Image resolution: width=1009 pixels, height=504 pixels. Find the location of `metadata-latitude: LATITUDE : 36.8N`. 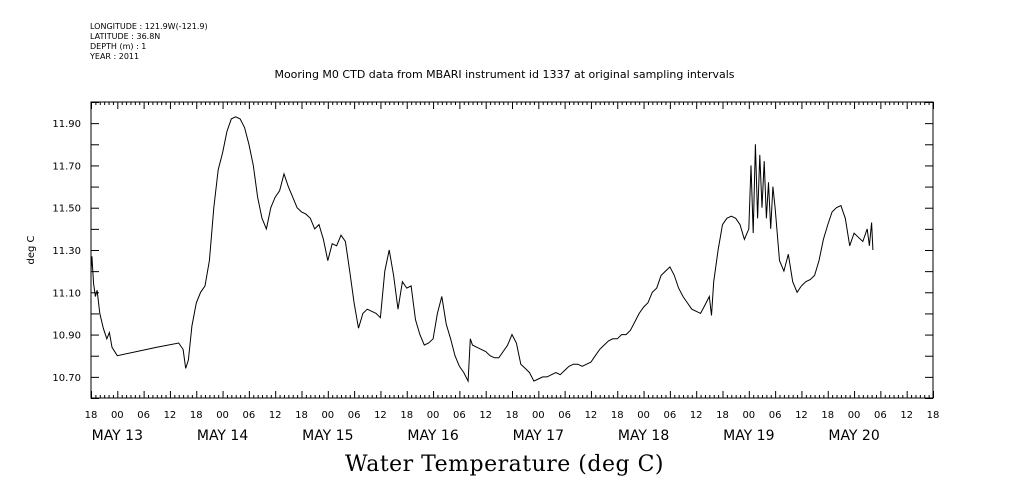

metadata-latitude: LATITUDE : 36.8N is located at coordinates (125, 36).